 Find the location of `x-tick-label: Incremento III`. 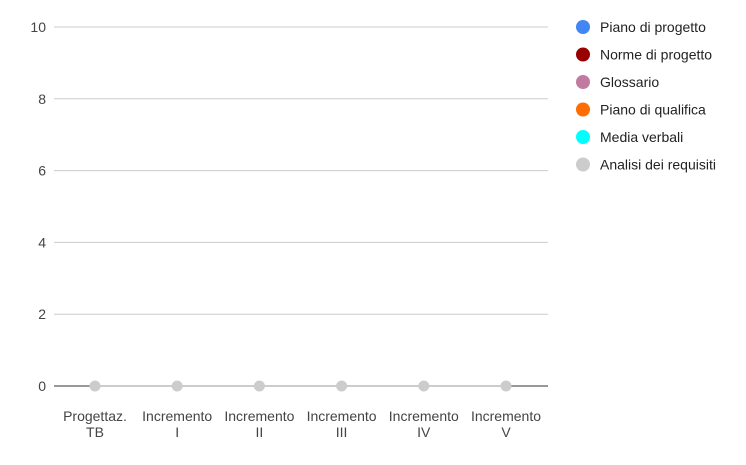

x-tick-label: Incremento III is located at coordinates (342, 424).